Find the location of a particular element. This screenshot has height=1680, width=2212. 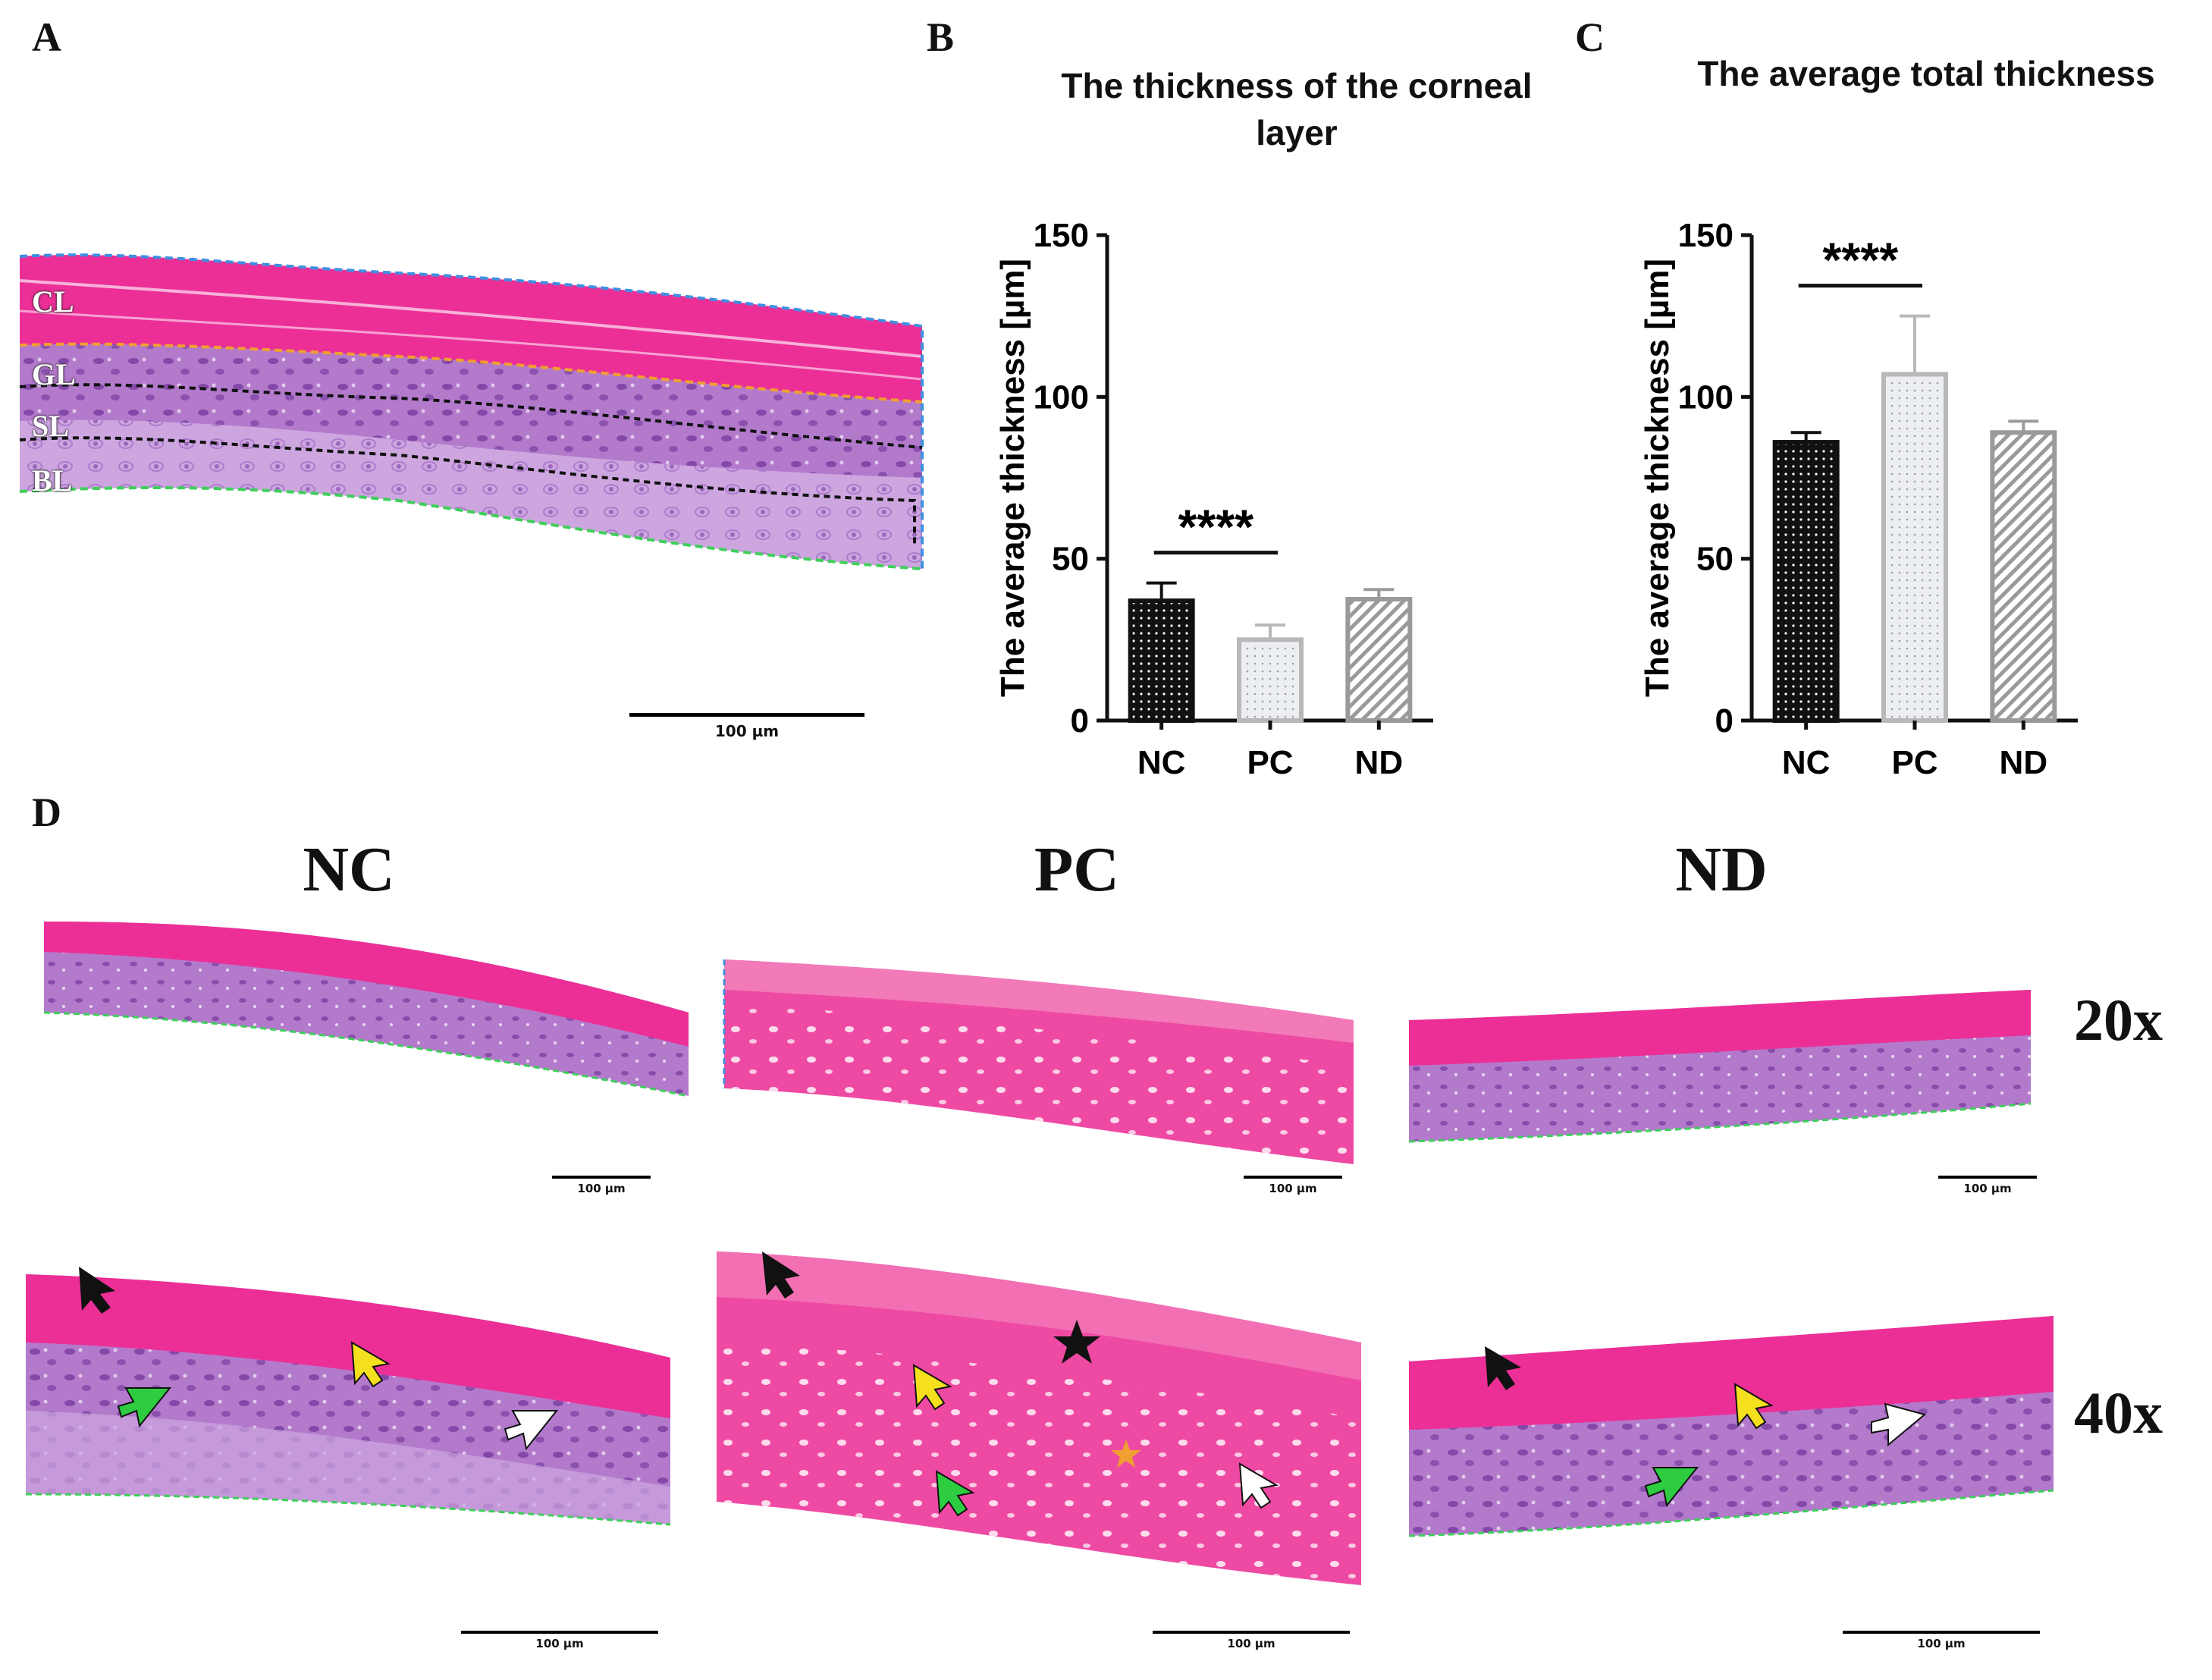

green-arrow-nc is located at coordinates (145, 1407).